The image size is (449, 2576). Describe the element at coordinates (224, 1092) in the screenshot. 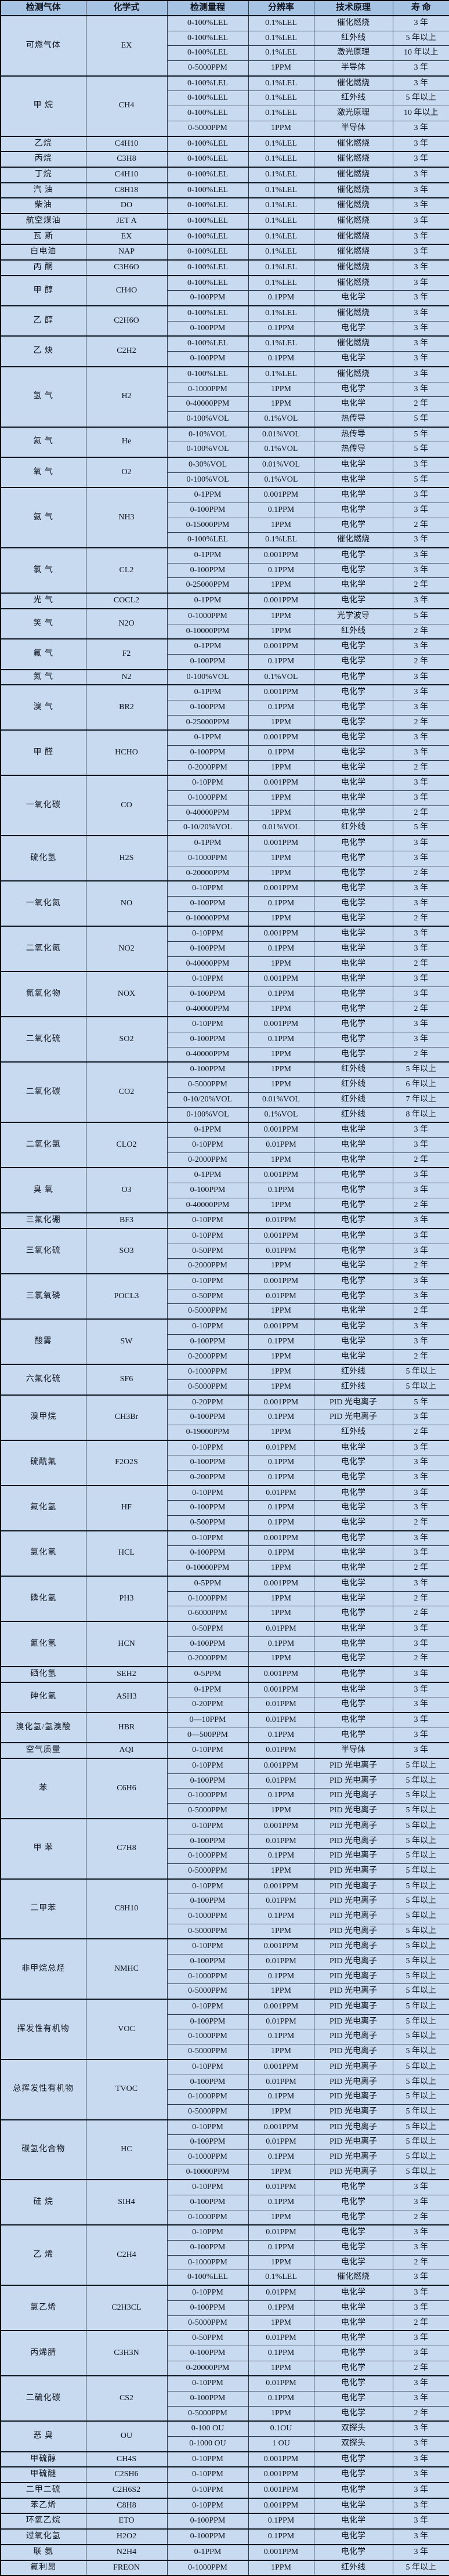

I see `table-row: 二氧化碳 CO2 0-100PPM 1PPM 红外线 5 年以上` at that location.